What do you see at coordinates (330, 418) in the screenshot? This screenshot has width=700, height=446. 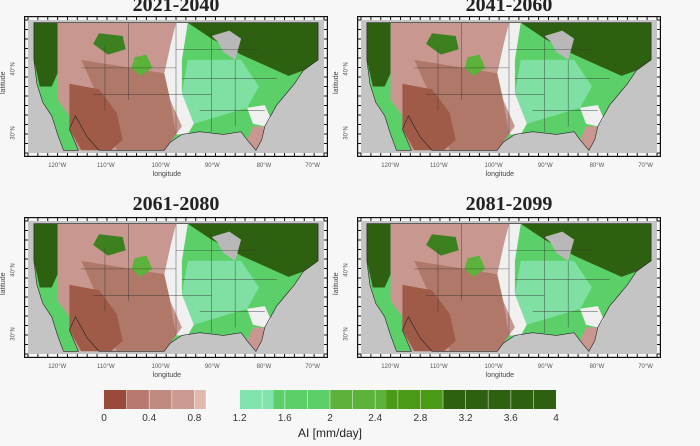 I see `colorbar-tick-label: 2` at bounding box center [330, 418].